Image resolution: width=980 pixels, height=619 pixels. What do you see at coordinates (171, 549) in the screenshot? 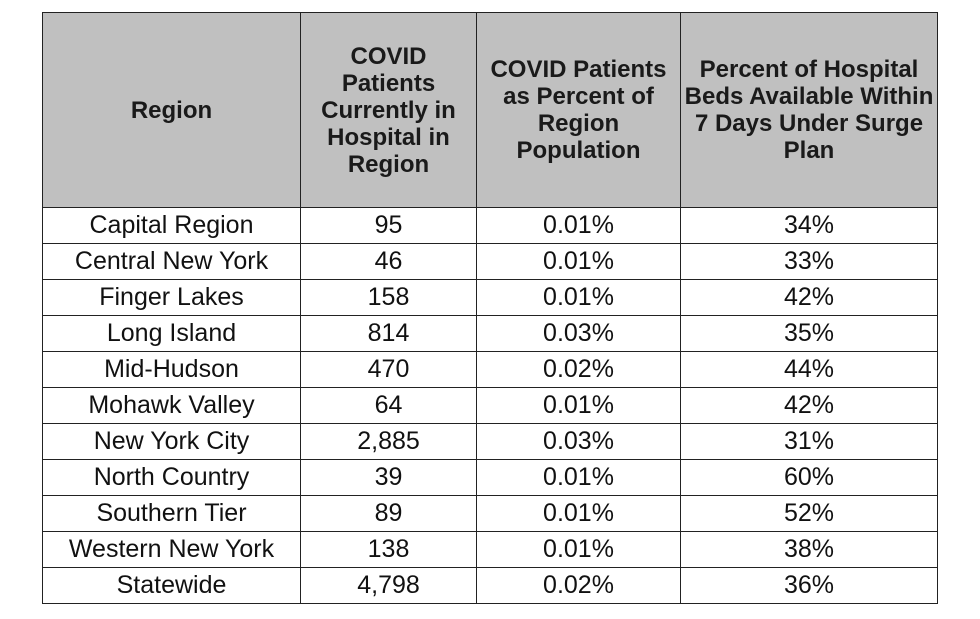
I see `region-cell: Western New York` at bounding box center [171, 549].